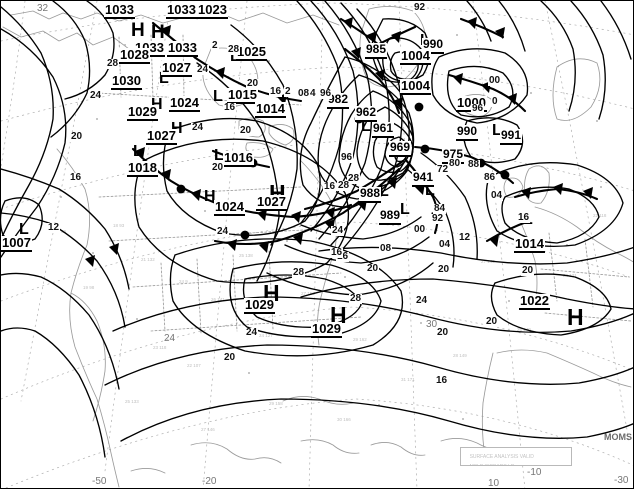 This screenshot has width=634, height=489. What do you see at coordinates (618, 437) in the screenshot?
I see `corner-tag: MOMS` at bounding box center [618, 437].